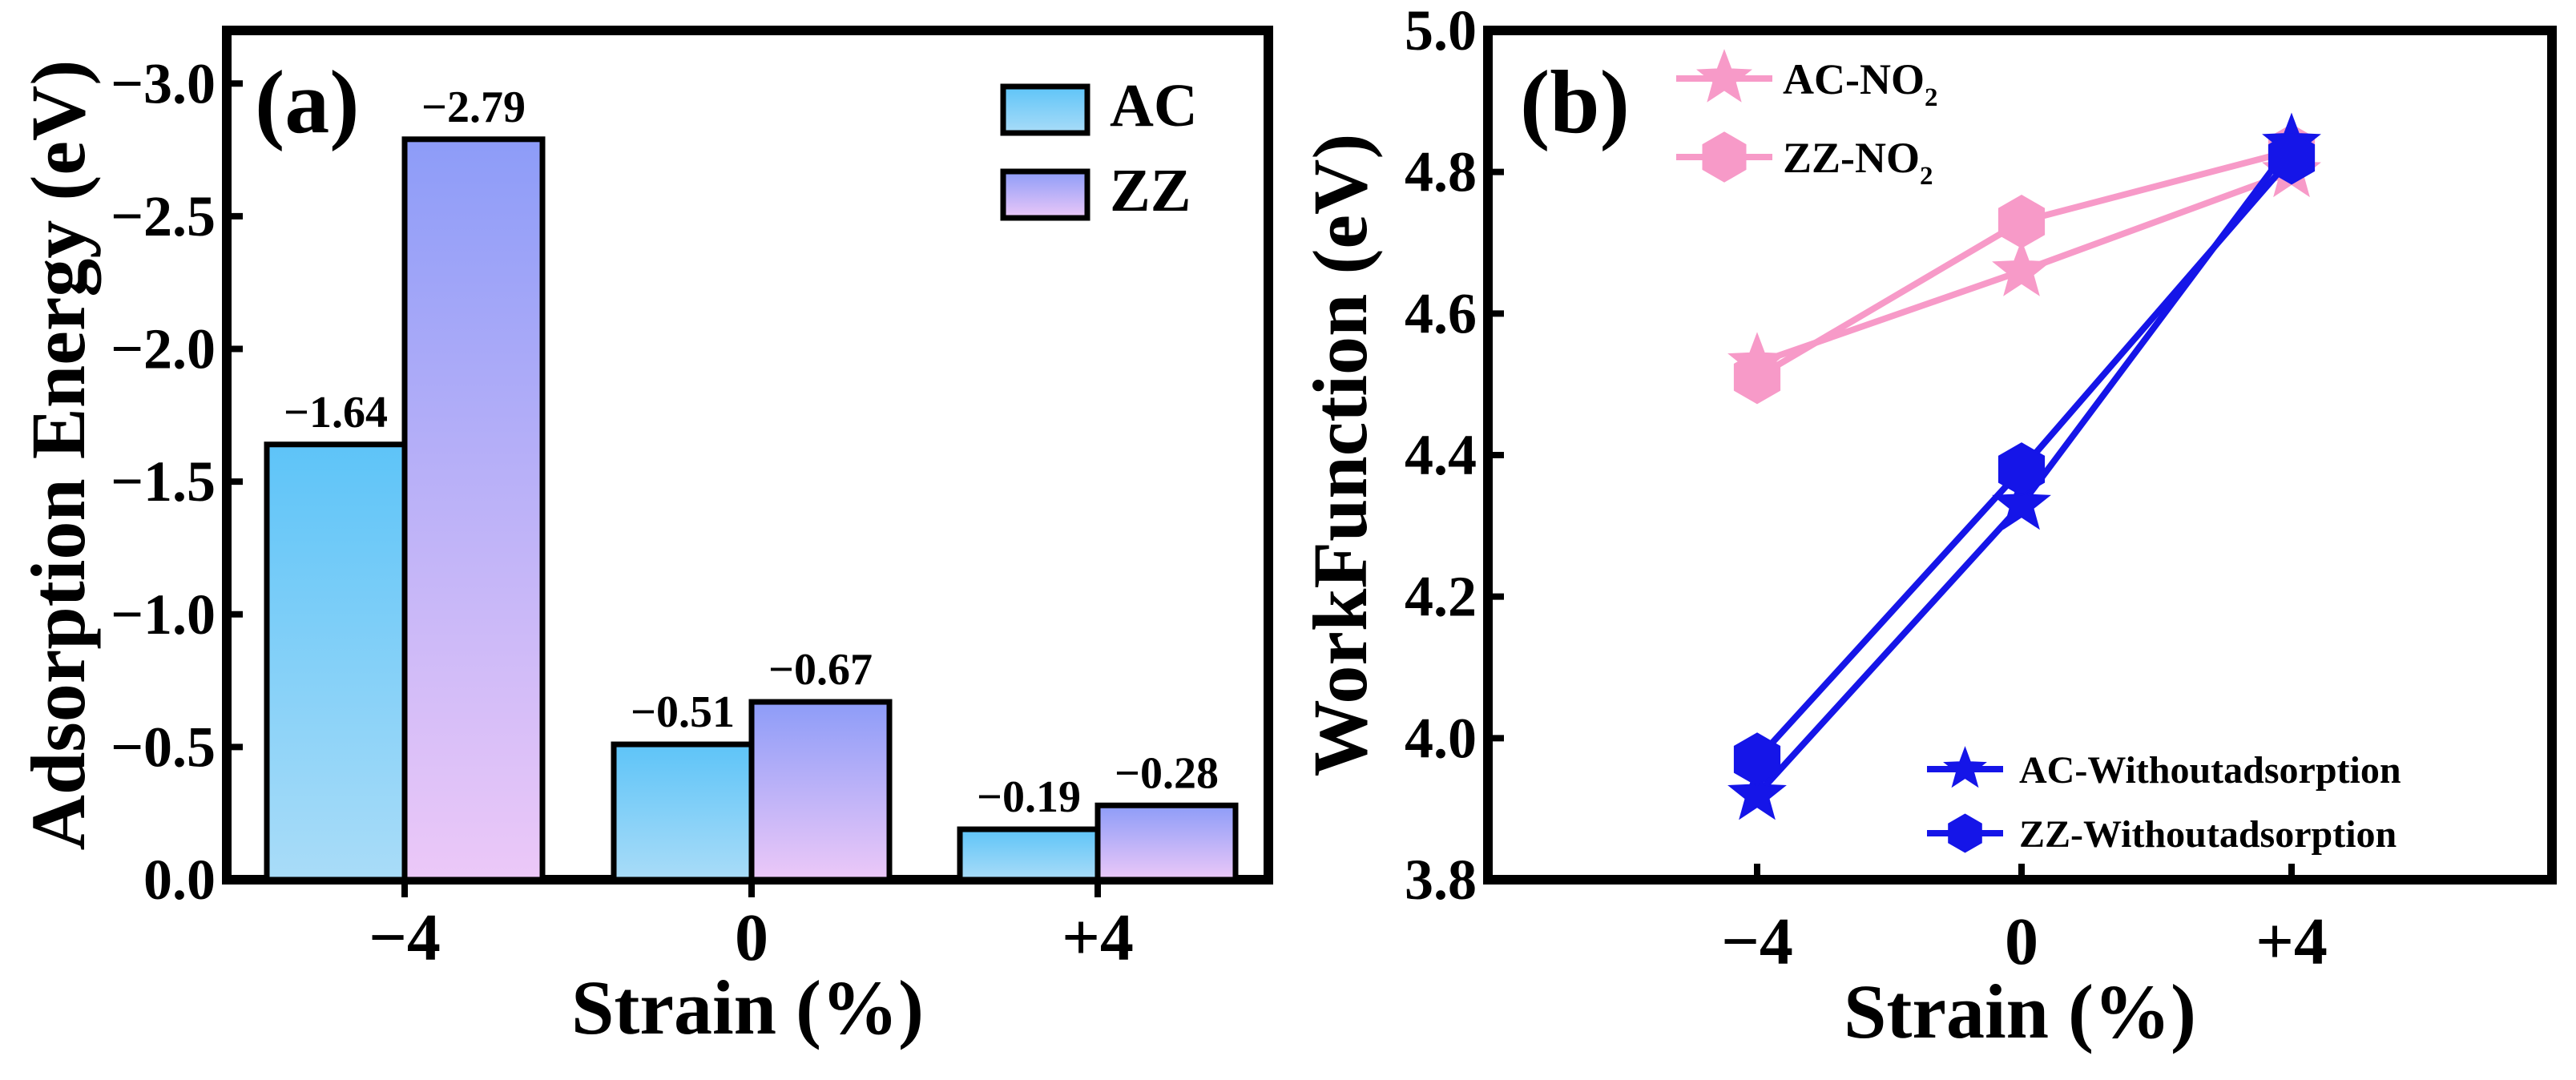 The width and height of the screenshot is (2576, 1080). I want to click on panel-a-y-tick-label: −1.5, so click(163, 481).